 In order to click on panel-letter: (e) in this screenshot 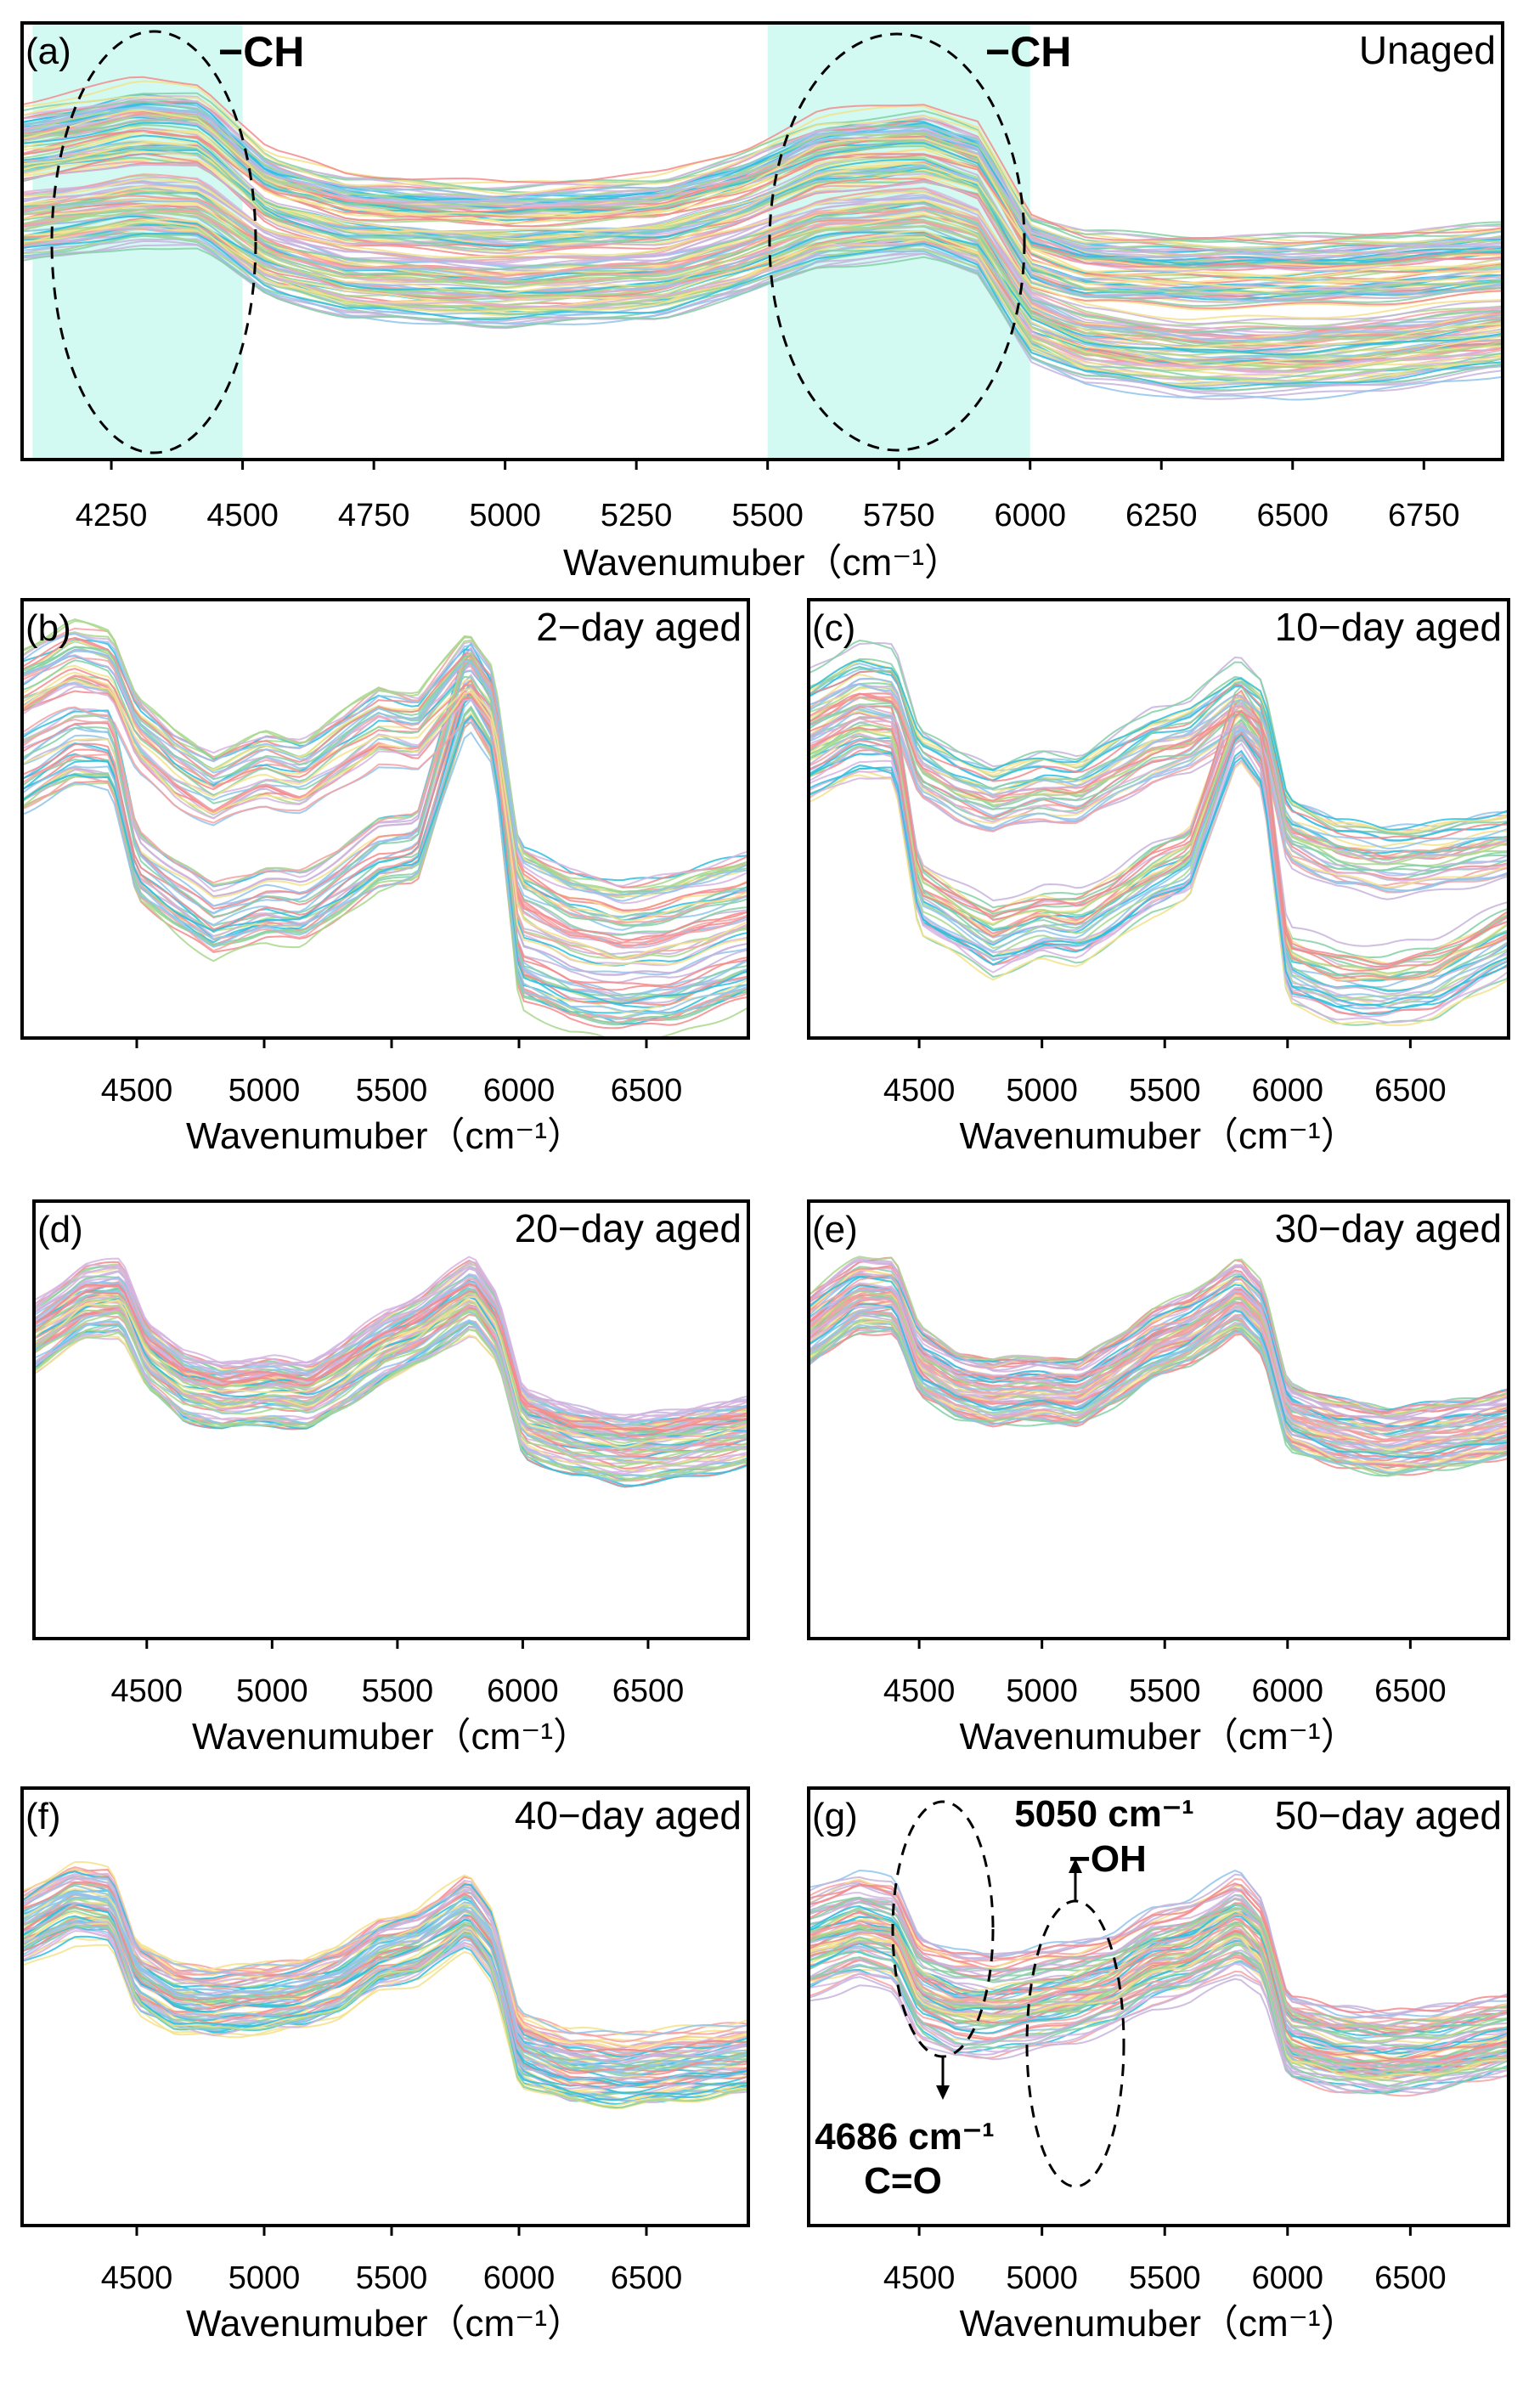, I will do `click(835, 1229)`.